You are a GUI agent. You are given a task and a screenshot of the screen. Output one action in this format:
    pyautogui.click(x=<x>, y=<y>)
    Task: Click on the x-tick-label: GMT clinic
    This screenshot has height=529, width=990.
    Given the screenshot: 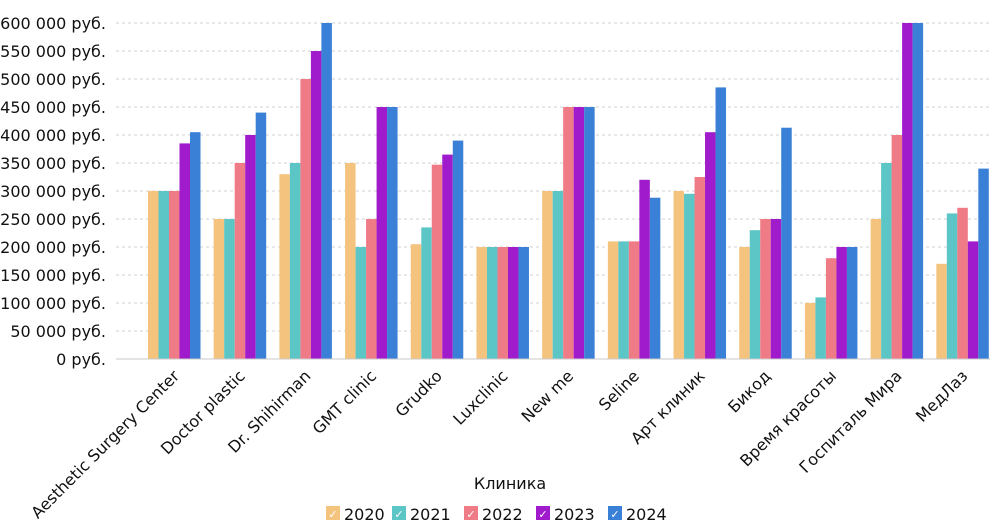 What is the action you would take?
    pyautogui.click(x=345, y=402)
    